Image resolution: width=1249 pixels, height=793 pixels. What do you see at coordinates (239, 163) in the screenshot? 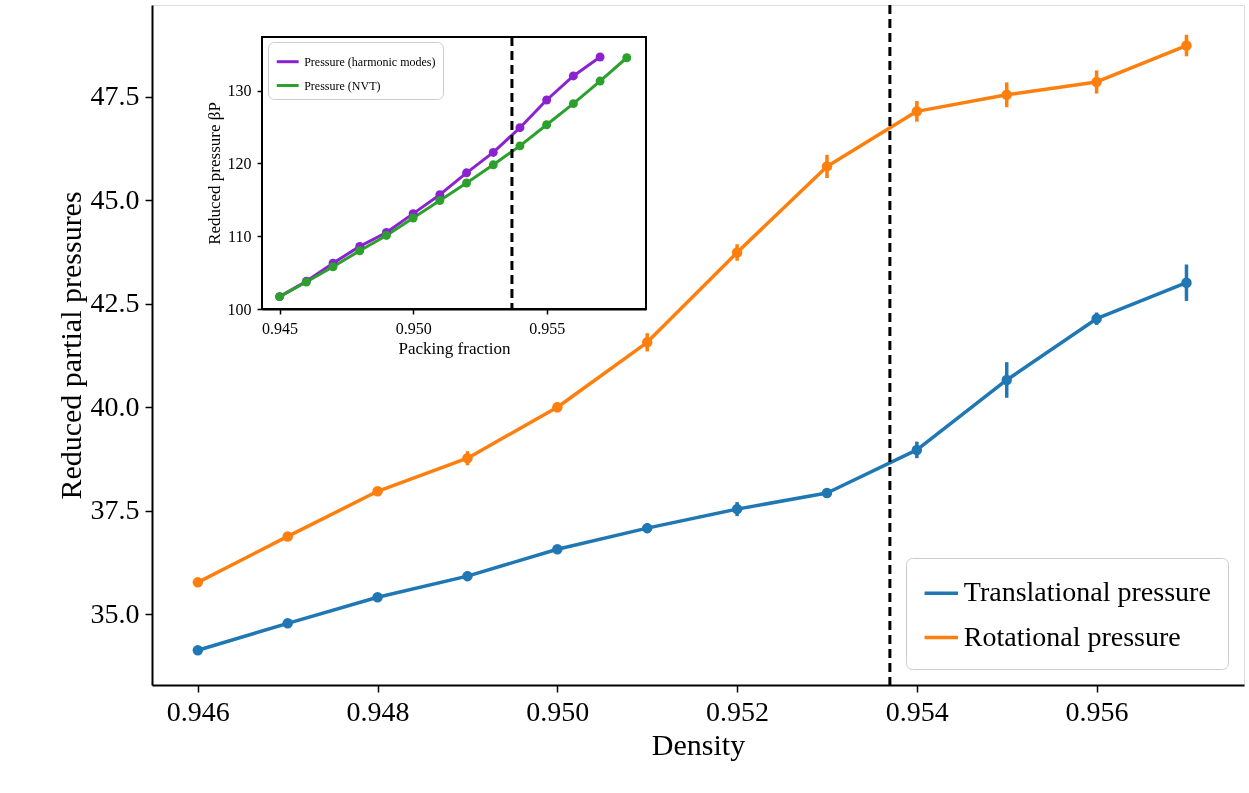
I see `y-tick-label: 120` at bounding box center [239, 163].